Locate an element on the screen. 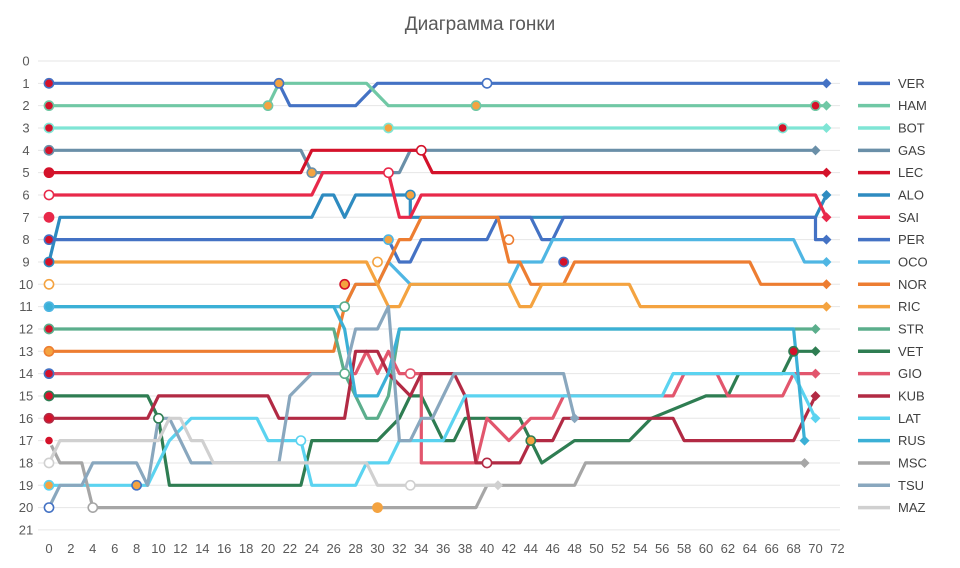 The width and height of the screenshot is (960, 568). x-tick-label: 18 is located at coordinates (246, 548).